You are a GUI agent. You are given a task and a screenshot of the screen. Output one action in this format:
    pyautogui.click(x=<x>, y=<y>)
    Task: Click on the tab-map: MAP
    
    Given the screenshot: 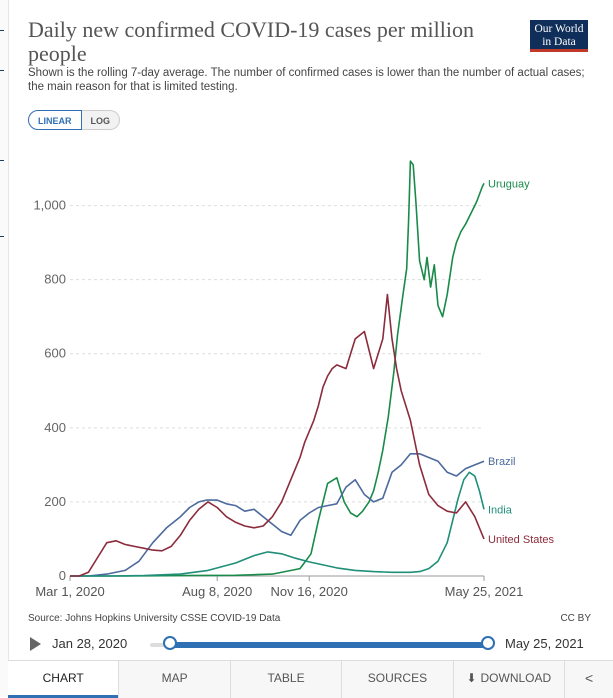 What is the action you would take?
    pyautogui.click(x=175, y=679)
    